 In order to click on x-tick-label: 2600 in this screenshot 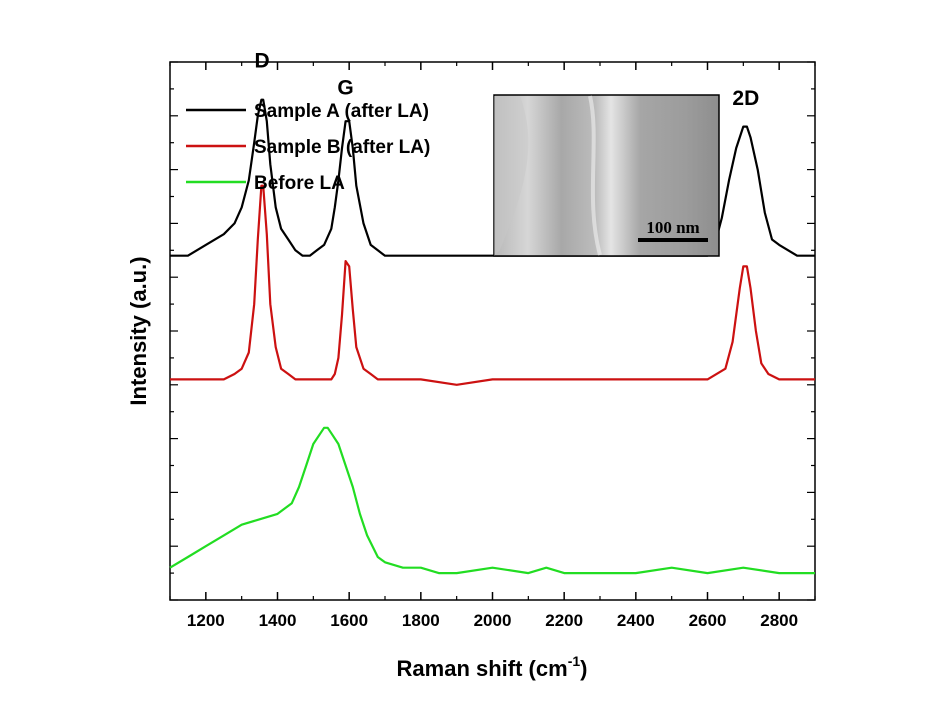, I will do `click(708, 620)`.